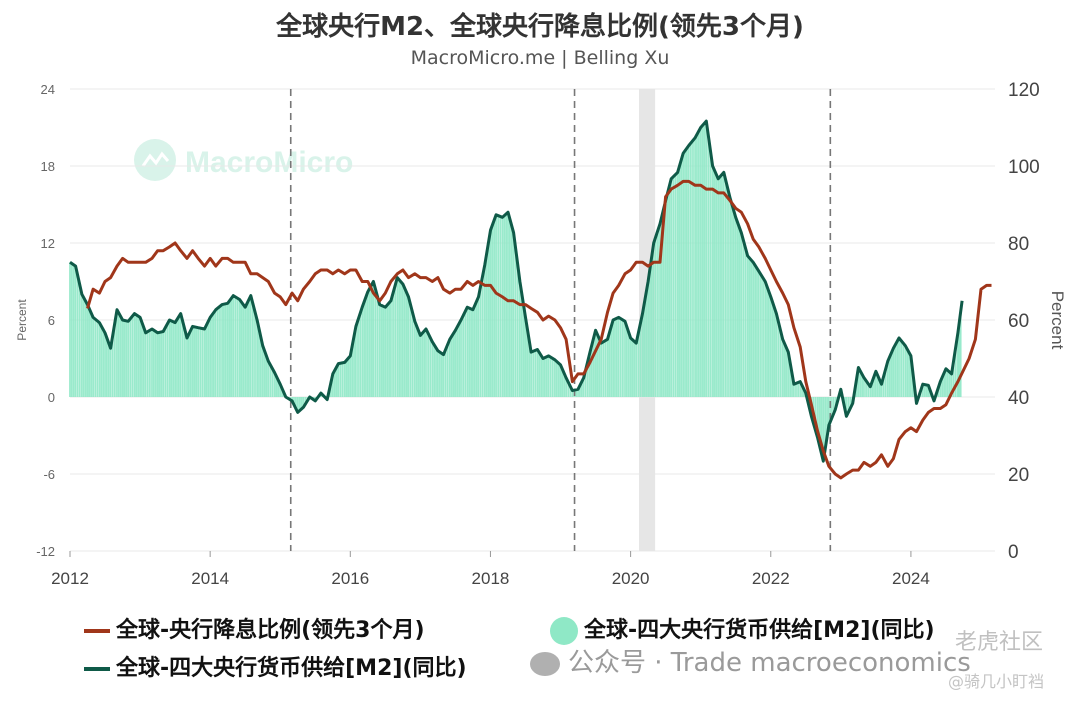  I want to click on left-axis-label: Percent, so click(22, 320).